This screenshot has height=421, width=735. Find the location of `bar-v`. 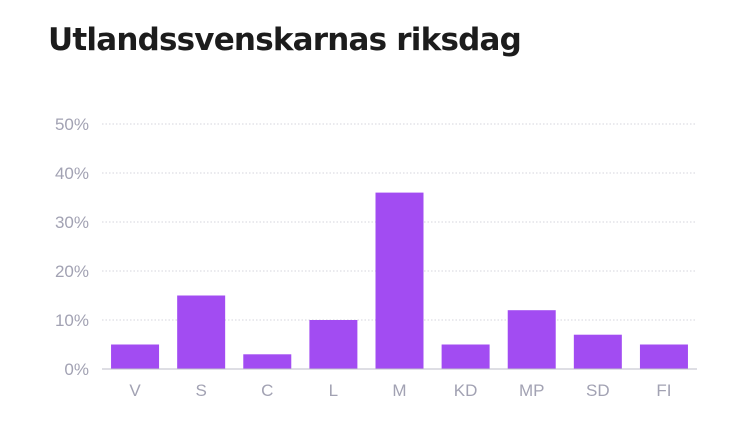

bar-v is located at coordinates (135, 356).